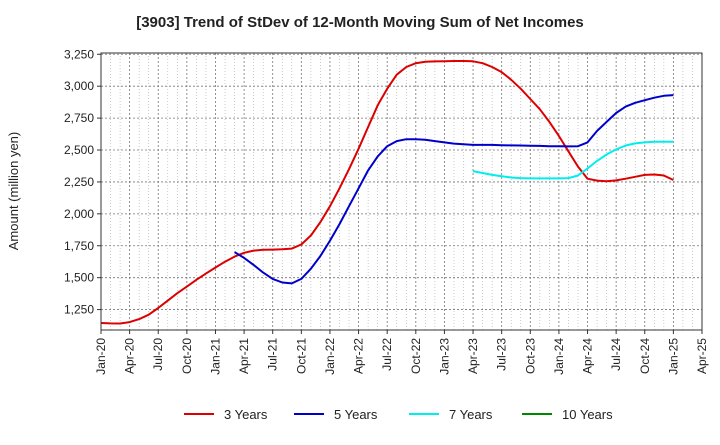 This screenshot has width=720, height=445. I want to click on legend-label-3: 7 Years, so click(471, 414).